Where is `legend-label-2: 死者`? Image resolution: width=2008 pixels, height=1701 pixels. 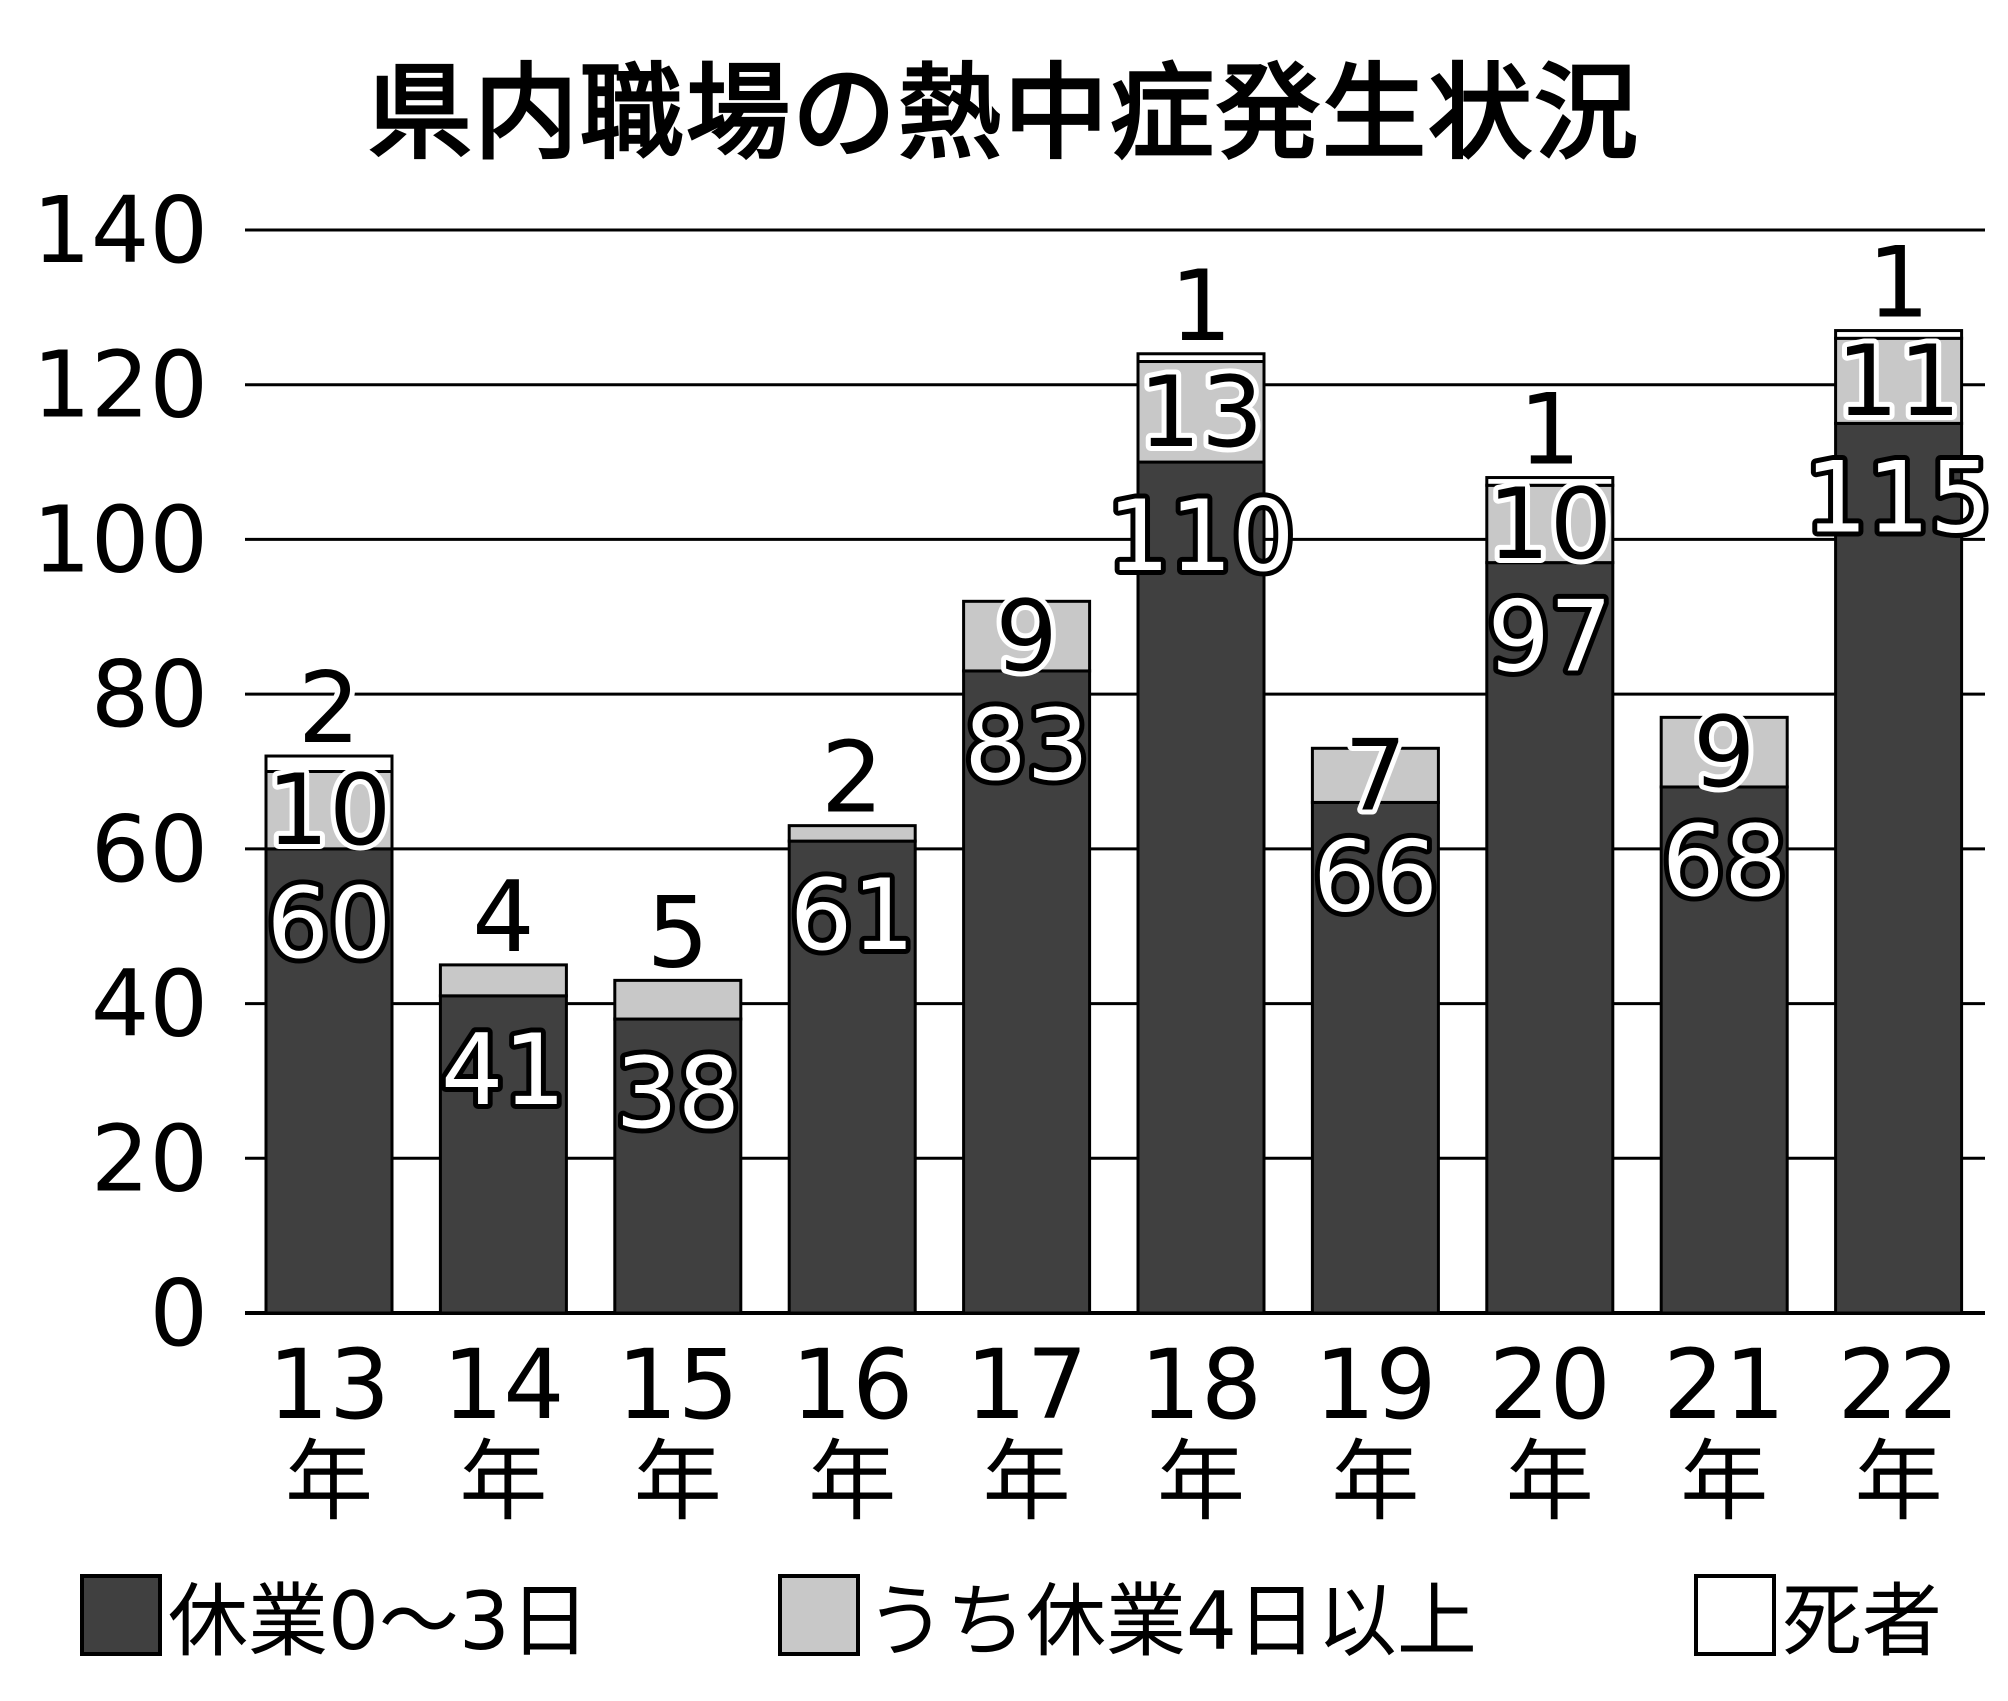
legend-label-2: 死者 is located at coordinates (1862, 1621).